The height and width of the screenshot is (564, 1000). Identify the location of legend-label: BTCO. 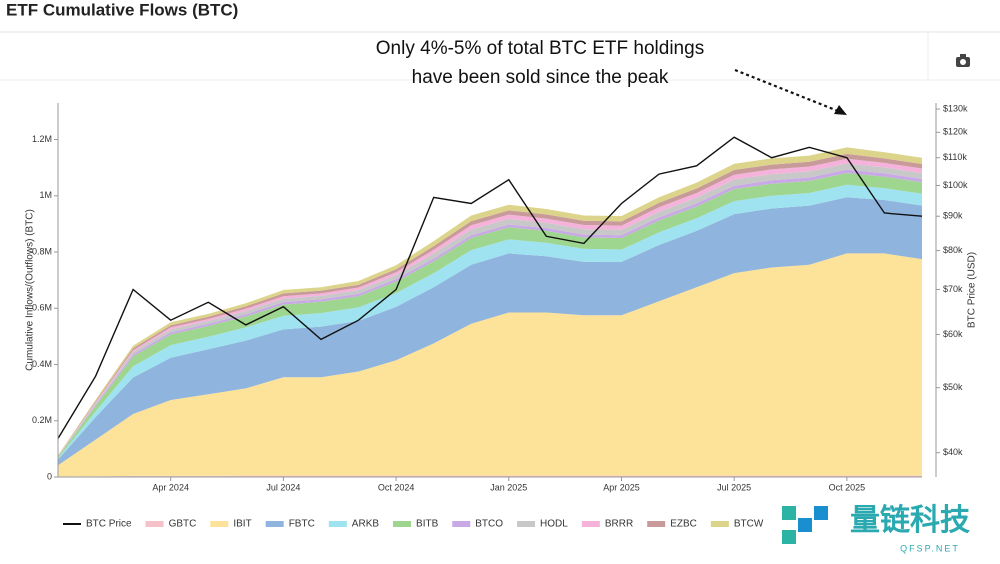
(489, 524).